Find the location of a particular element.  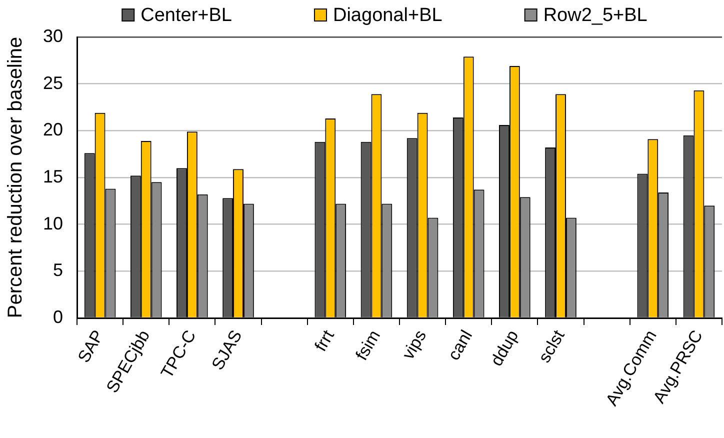

x-tick-label: frrt is located at coordinates (324, 340).